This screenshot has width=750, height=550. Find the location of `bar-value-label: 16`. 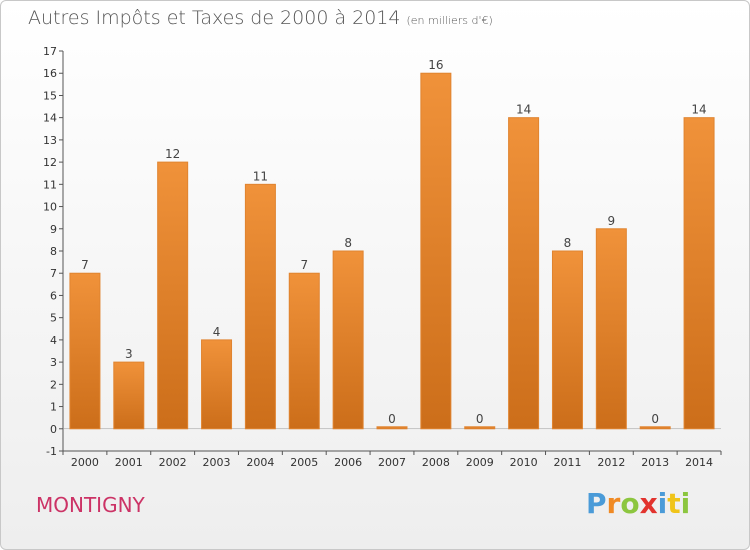

bar-value-label: 16 is located at coordinates (435, 65).